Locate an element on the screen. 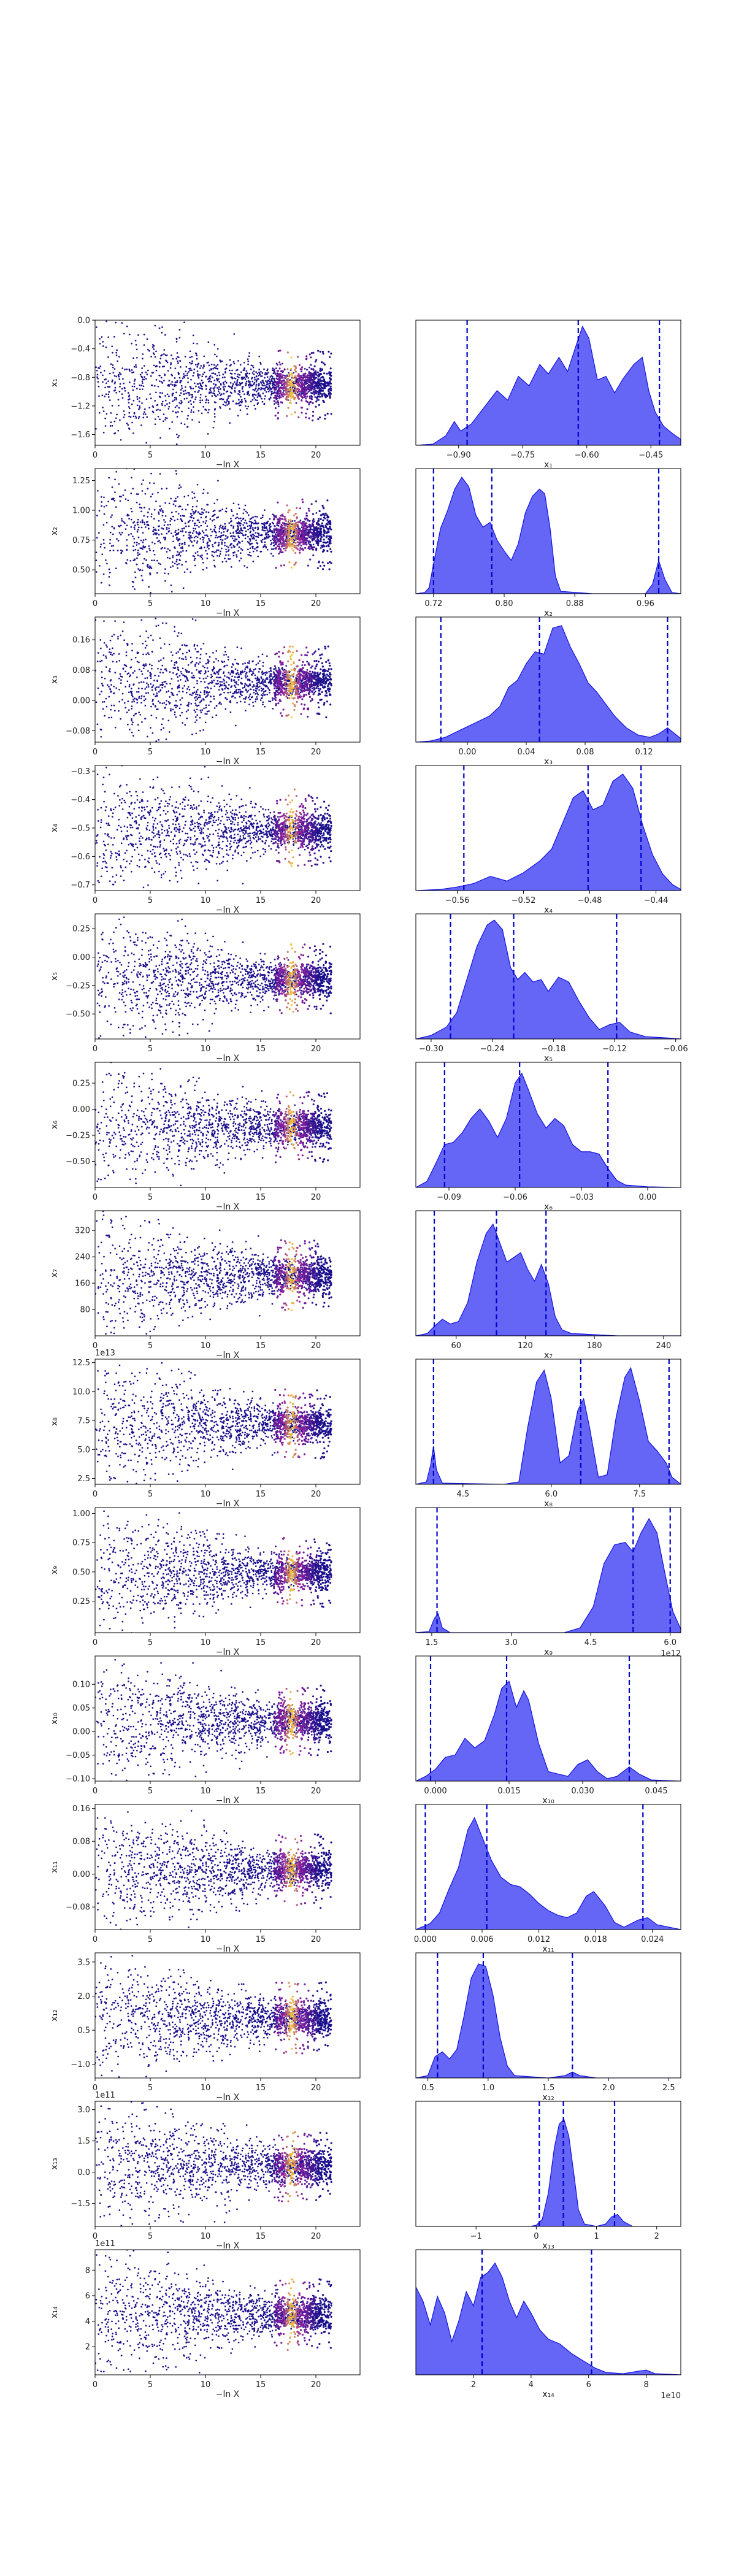  scatter-points-x2 is located at coordinates (213, 531).